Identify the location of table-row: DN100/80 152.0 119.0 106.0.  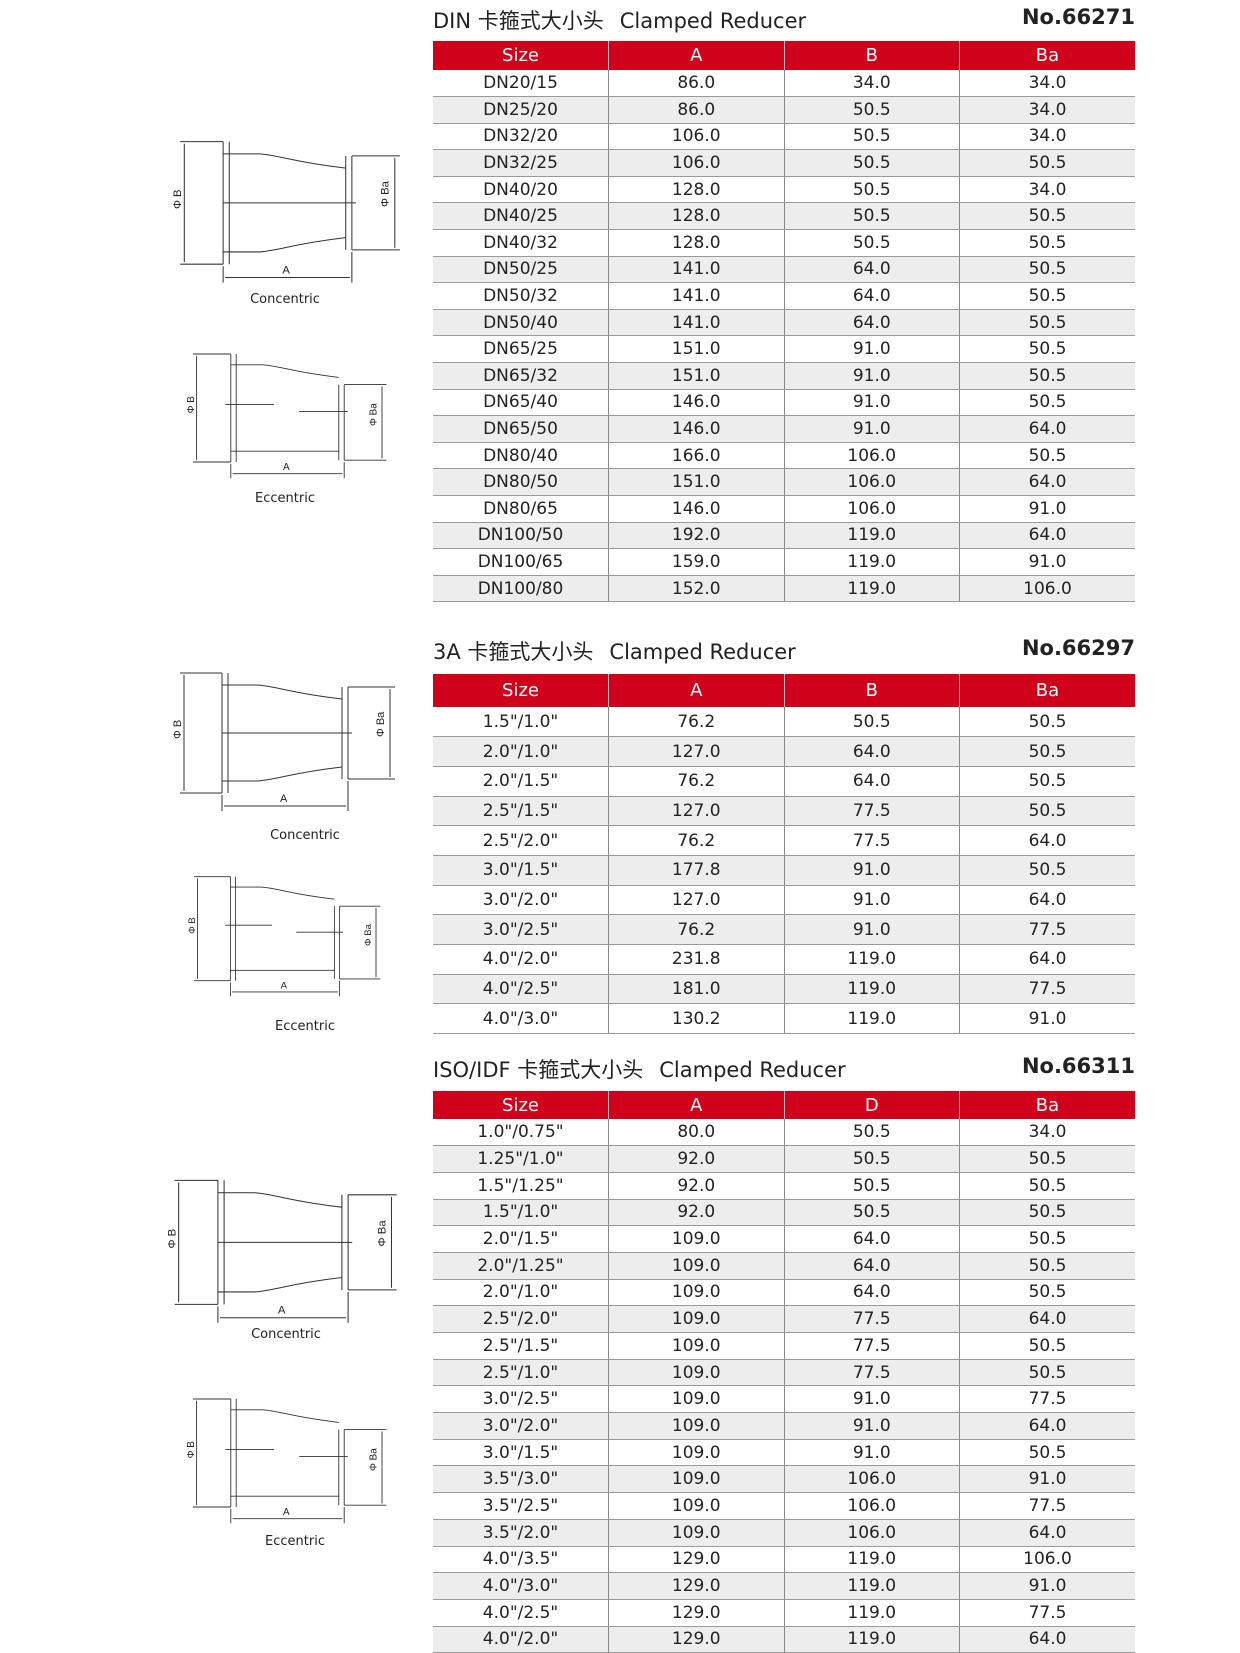
(784, 589).